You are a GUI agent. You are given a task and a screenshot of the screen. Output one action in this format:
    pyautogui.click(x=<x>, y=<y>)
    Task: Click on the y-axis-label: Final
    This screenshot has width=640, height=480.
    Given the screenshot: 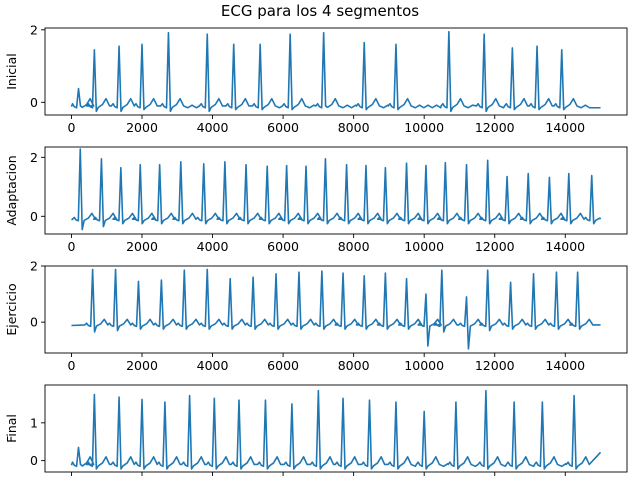 What is the action you would take?
    pyautogui.click(x=11, y=428)
    